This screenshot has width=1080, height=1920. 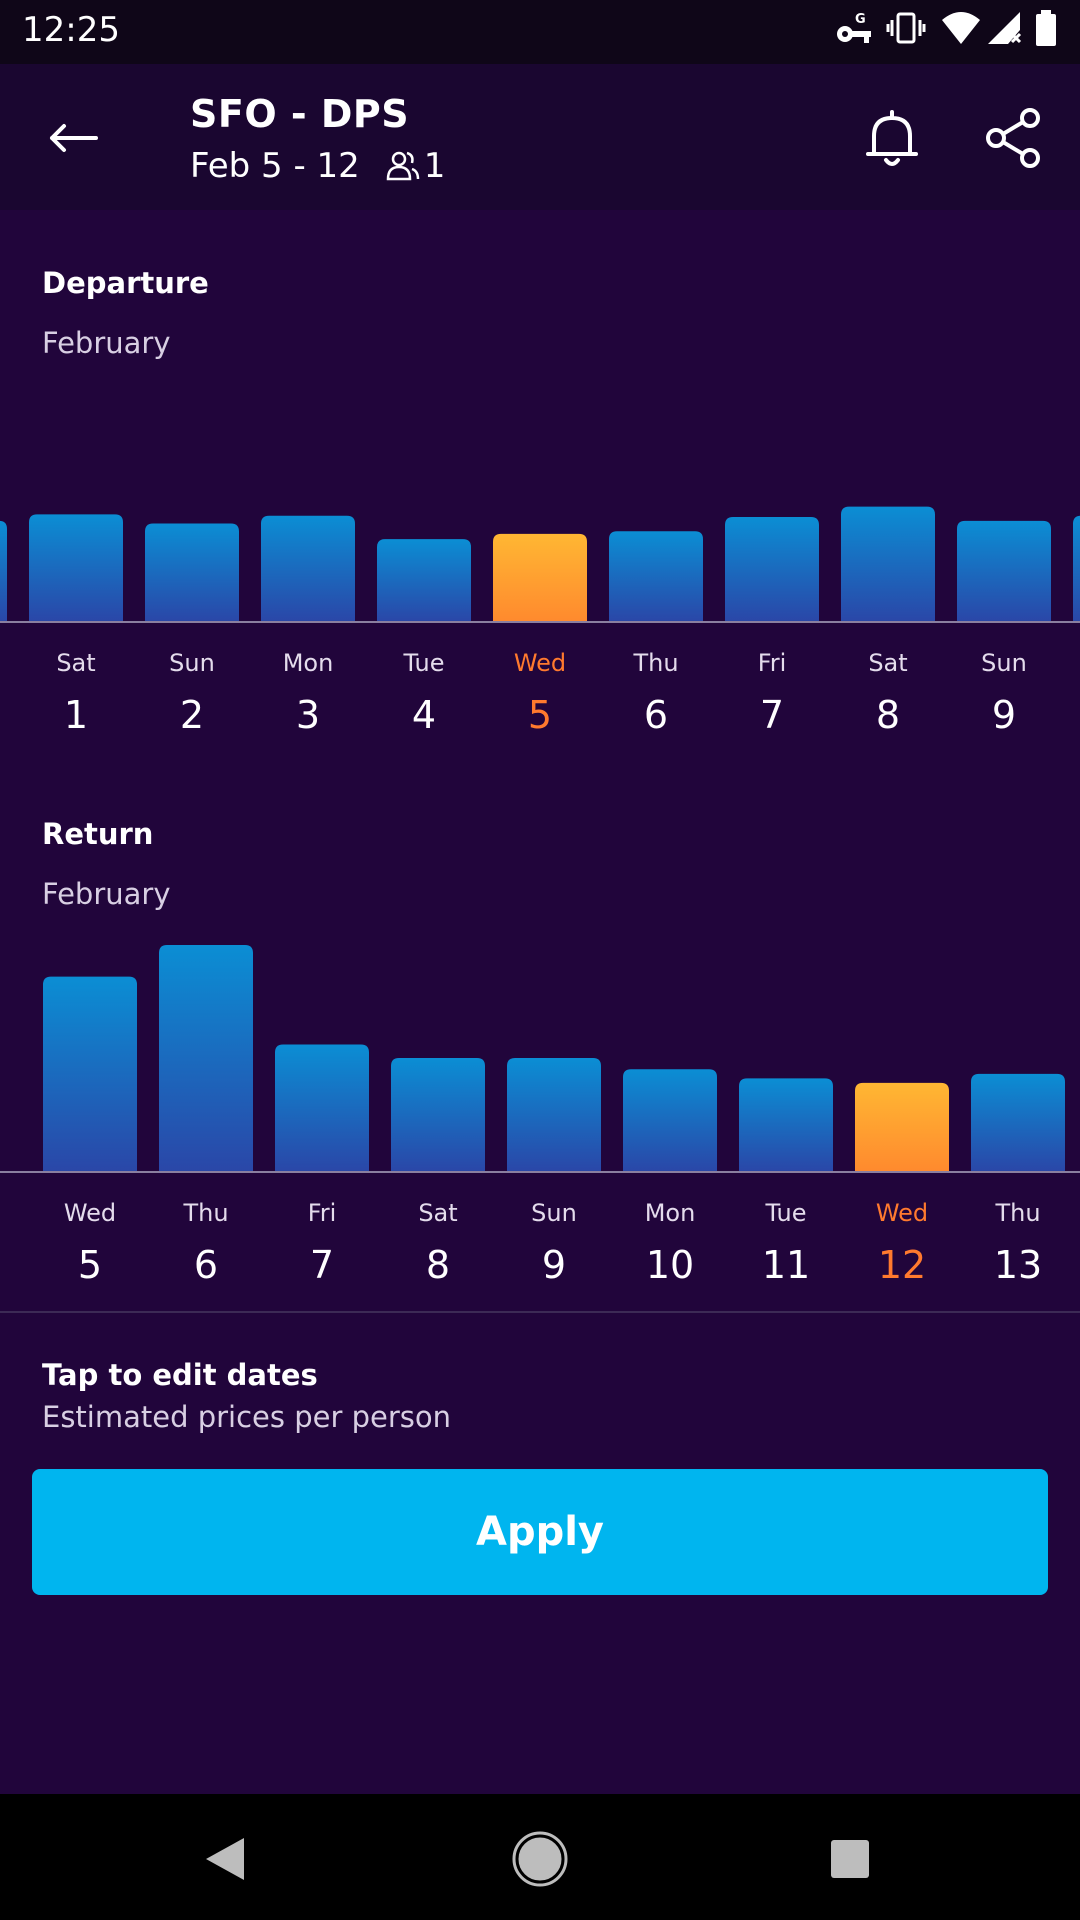 I want to click on vibrate-icon, so click(x=906, y=28).